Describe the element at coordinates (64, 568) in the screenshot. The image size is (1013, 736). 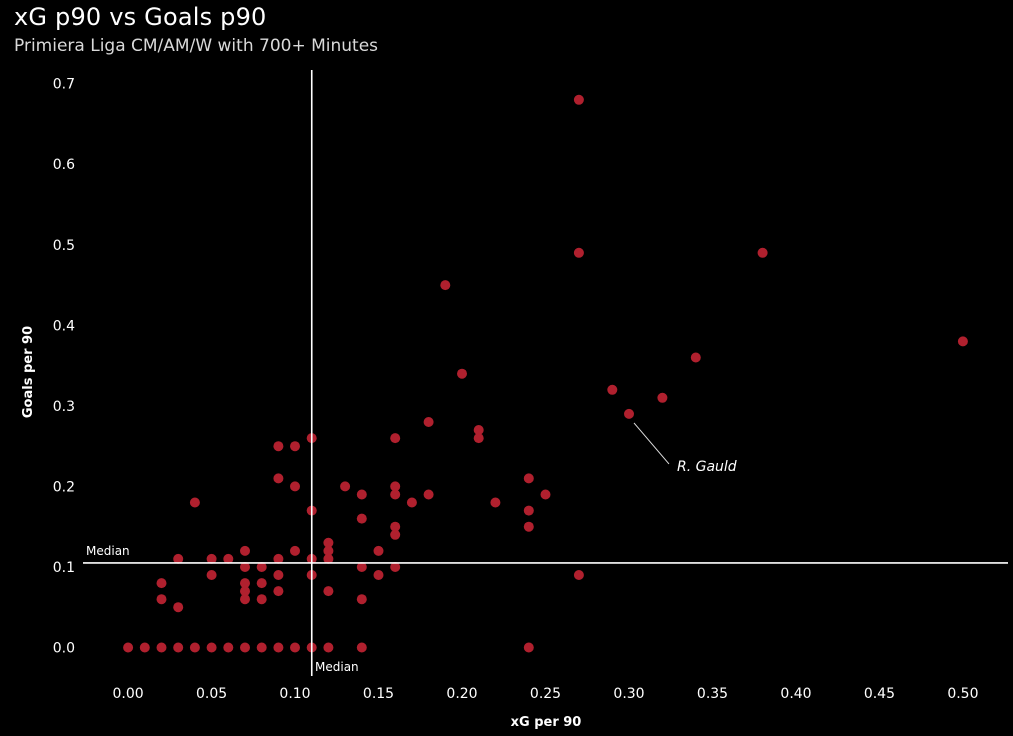
I see `y-tick-label: 0.1` at that location.